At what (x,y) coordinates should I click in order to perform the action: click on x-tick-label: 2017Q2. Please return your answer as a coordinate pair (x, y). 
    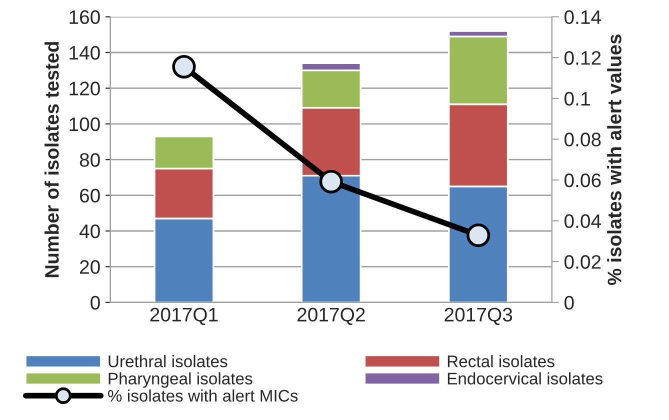
    Looking at the image, I should click on (331, 317).